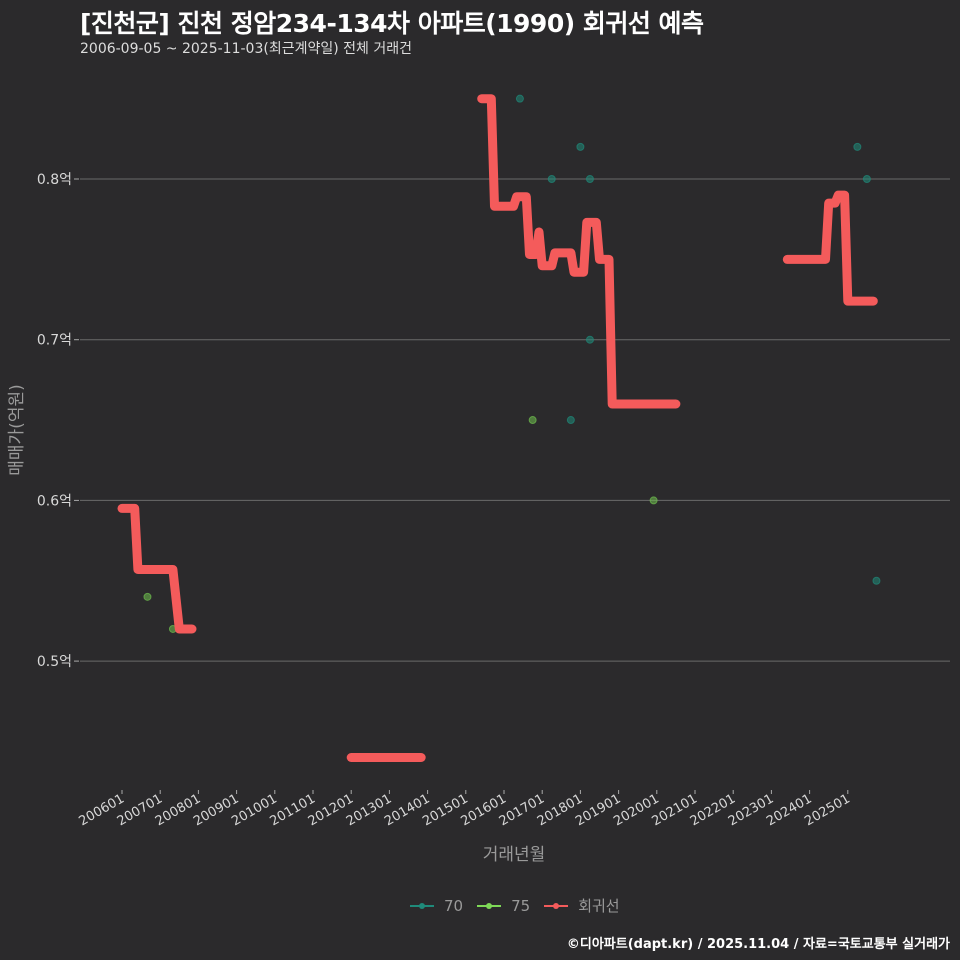  I want to click on y-tick-label: 0.5억, so click(54, 662).